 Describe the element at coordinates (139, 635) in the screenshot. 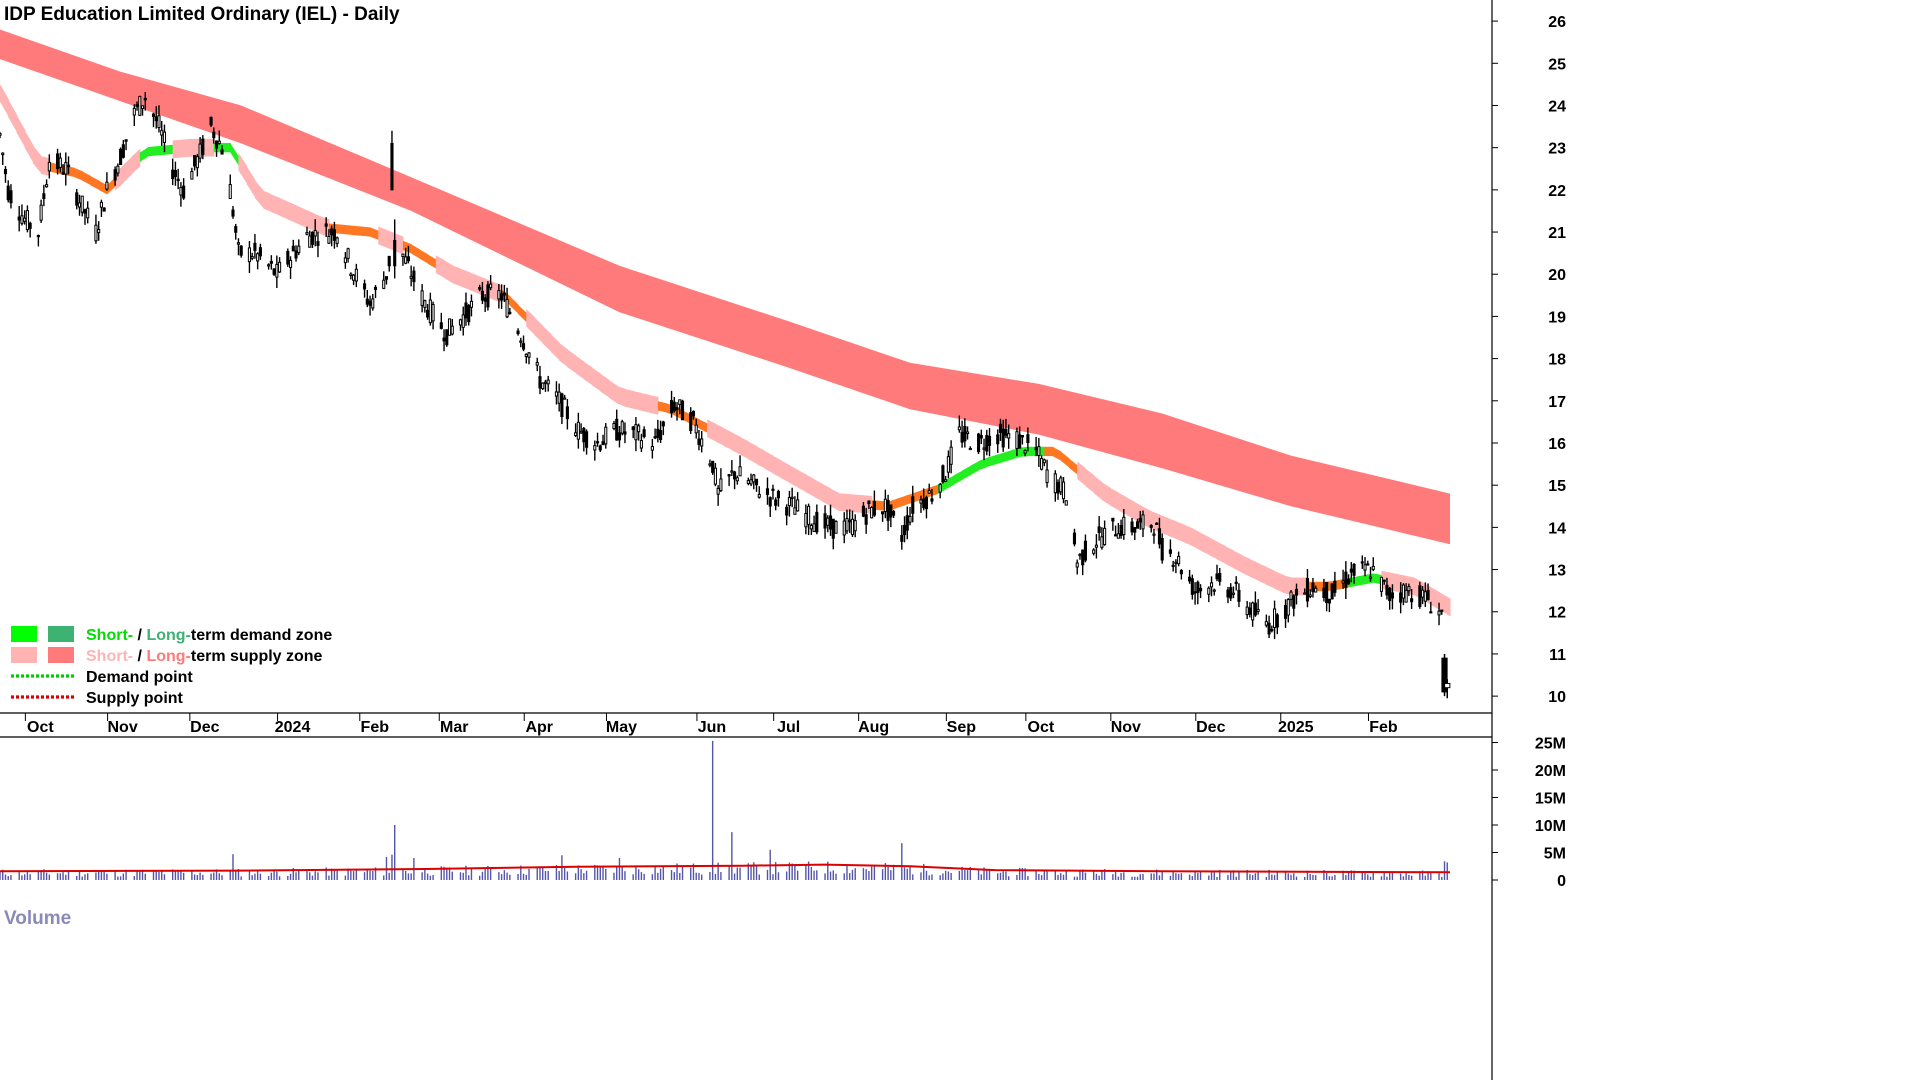

I see `legend-label-part: /` at that location.